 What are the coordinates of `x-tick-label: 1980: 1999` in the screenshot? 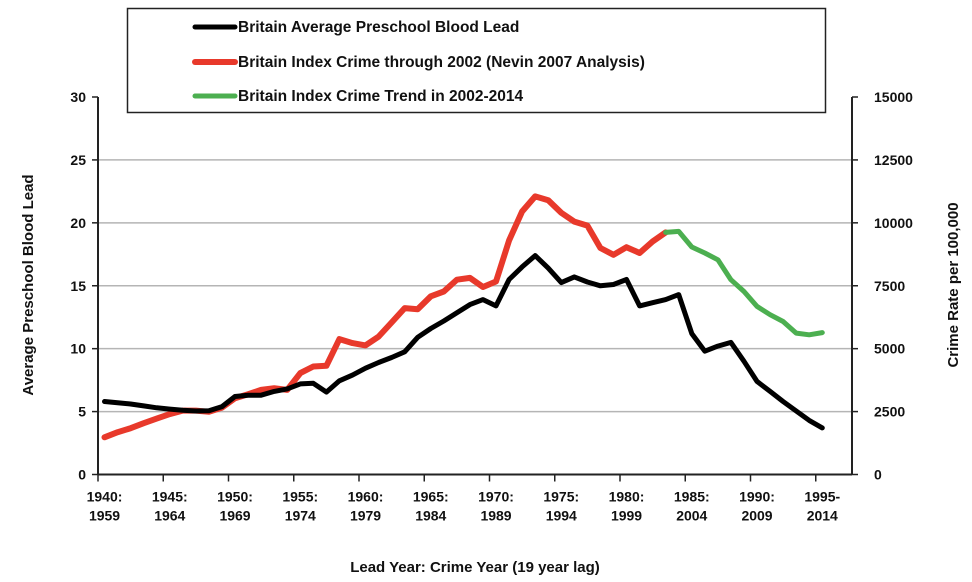 It's located at (627, 506).